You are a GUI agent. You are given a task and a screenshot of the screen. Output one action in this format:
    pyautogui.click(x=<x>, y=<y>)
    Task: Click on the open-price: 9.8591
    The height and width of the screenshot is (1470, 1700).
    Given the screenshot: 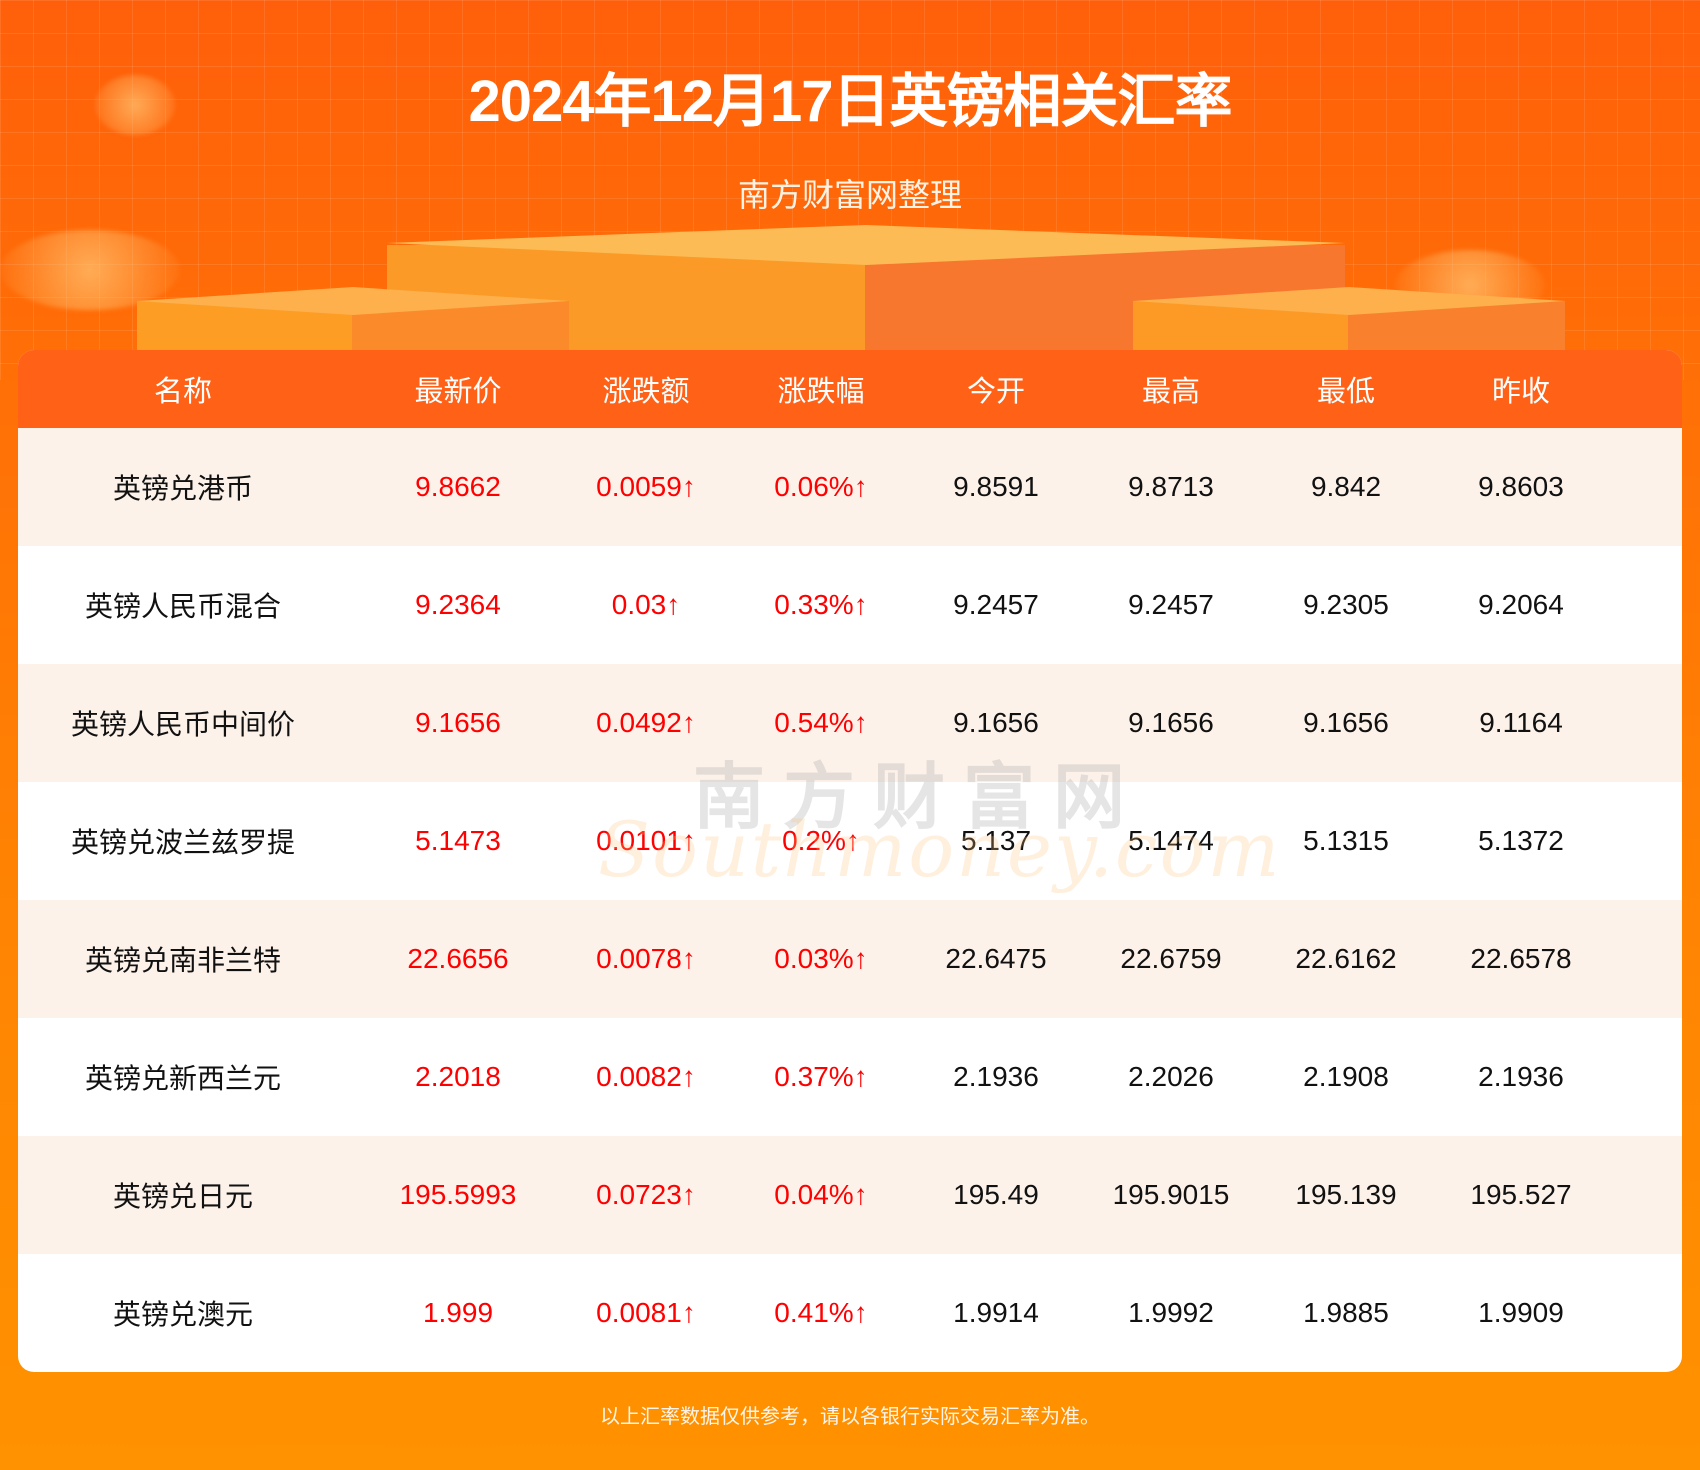 What is the action you would take?
    pyautogui.click(x=996, y=486)
    